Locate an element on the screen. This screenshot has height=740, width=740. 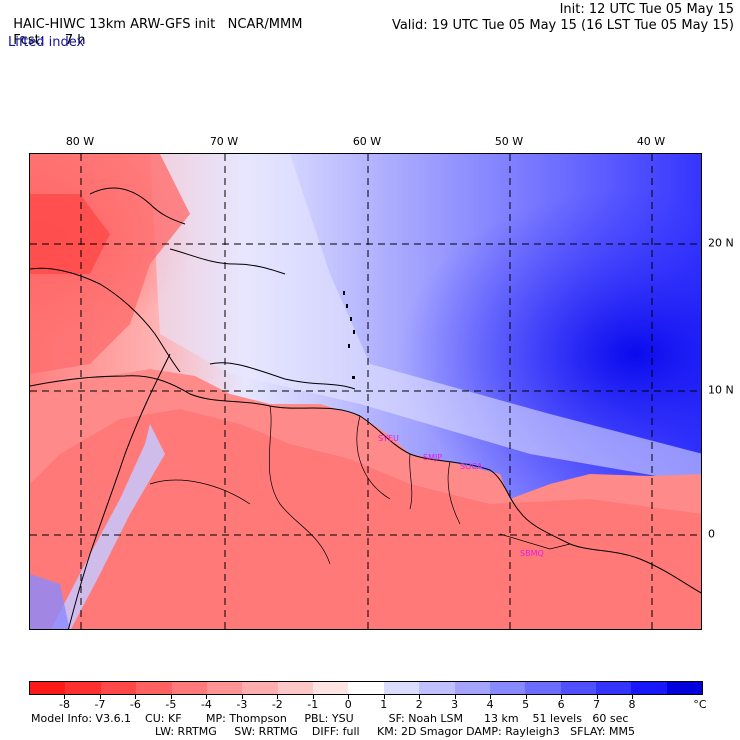
colorbar-label: -1 is located at coordinates (313, 704).